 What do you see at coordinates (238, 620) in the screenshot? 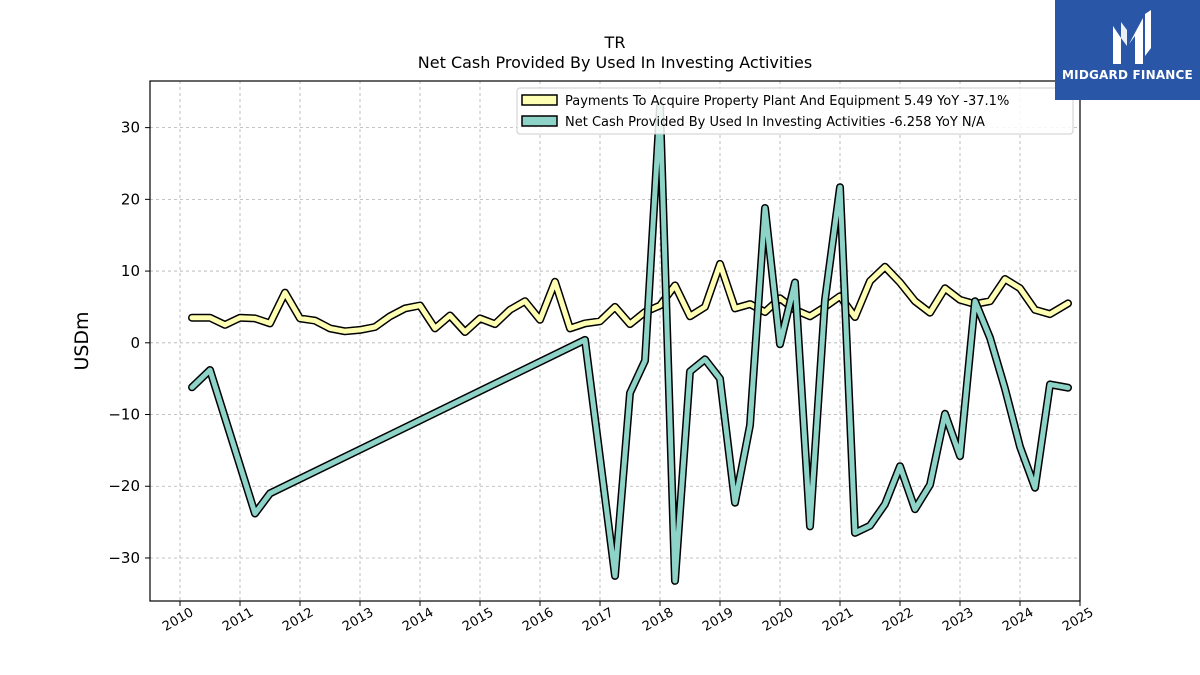
I see `x-tick-label: 2011` at bounding box center [238, 620].